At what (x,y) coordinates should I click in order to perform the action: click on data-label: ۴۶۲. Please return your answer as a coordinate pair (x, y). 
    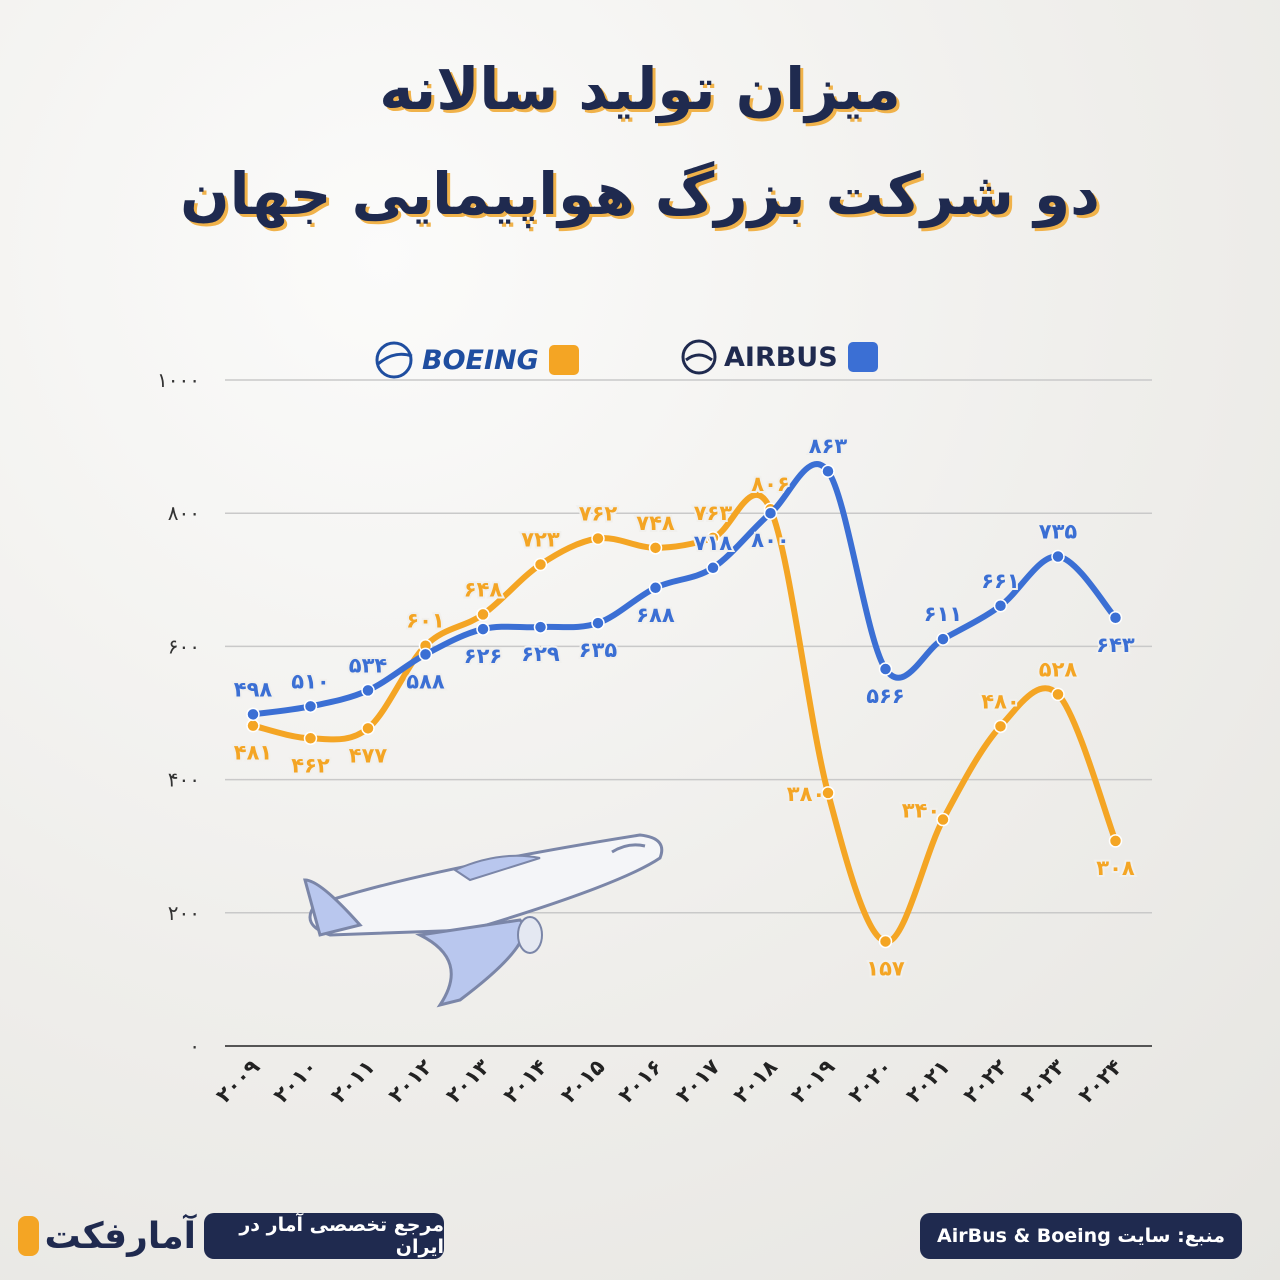
    Looking at the image, I should click on (310, 765).